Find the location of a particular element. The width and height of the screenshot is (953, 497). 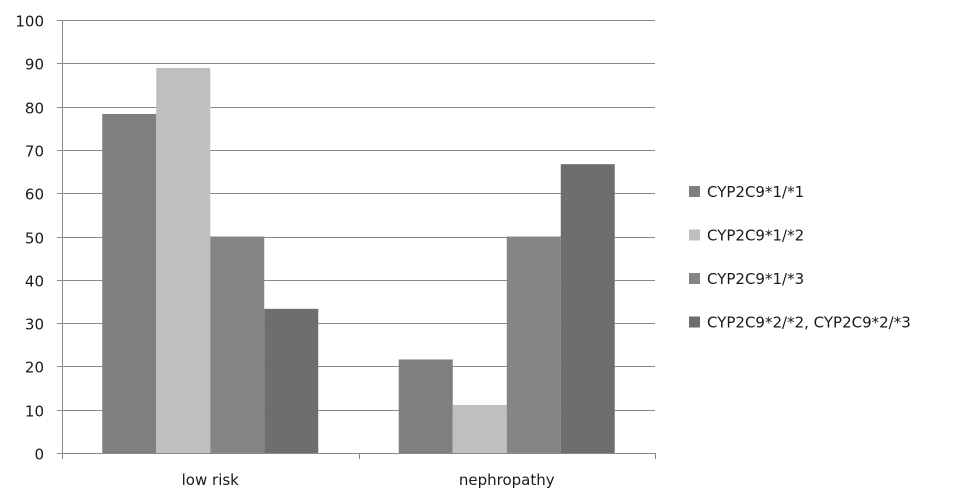

x-tick-label: low risk is located at coordinates (211, 480).